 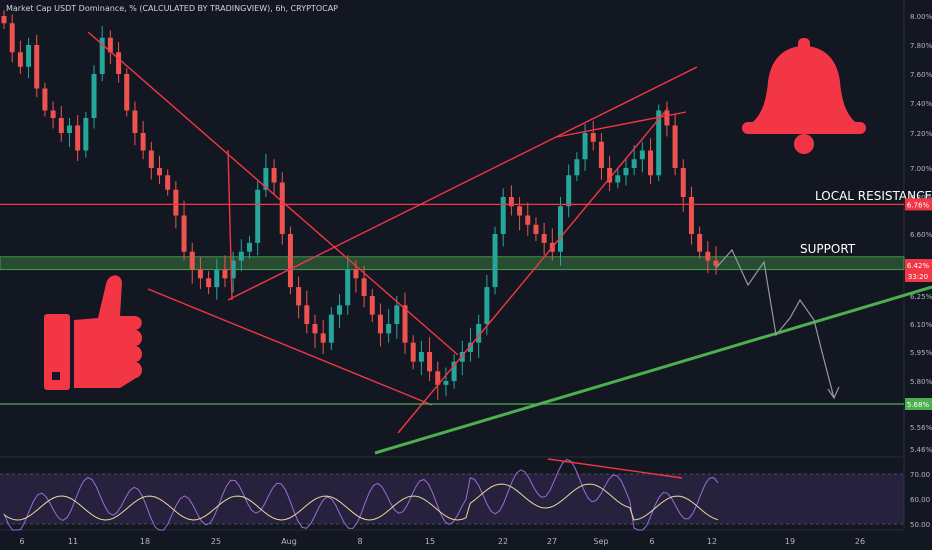 I want to click on x-tick-label: 27, so click(x=552, y=541).